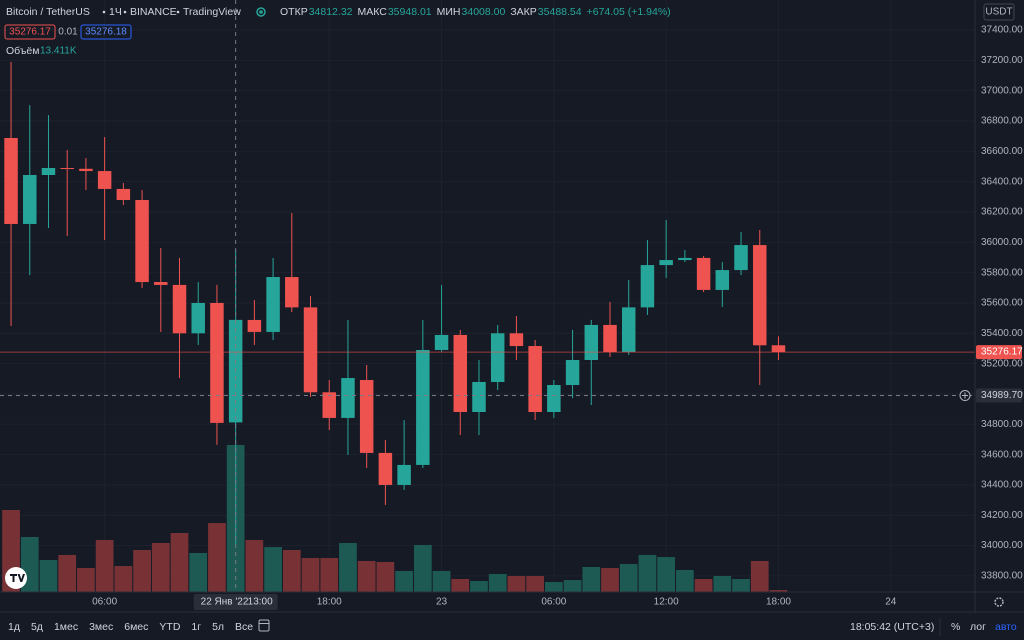  Describe the element at coordinates (115, 12) in the screenshot. I see `interval: 1Ч` at that location.